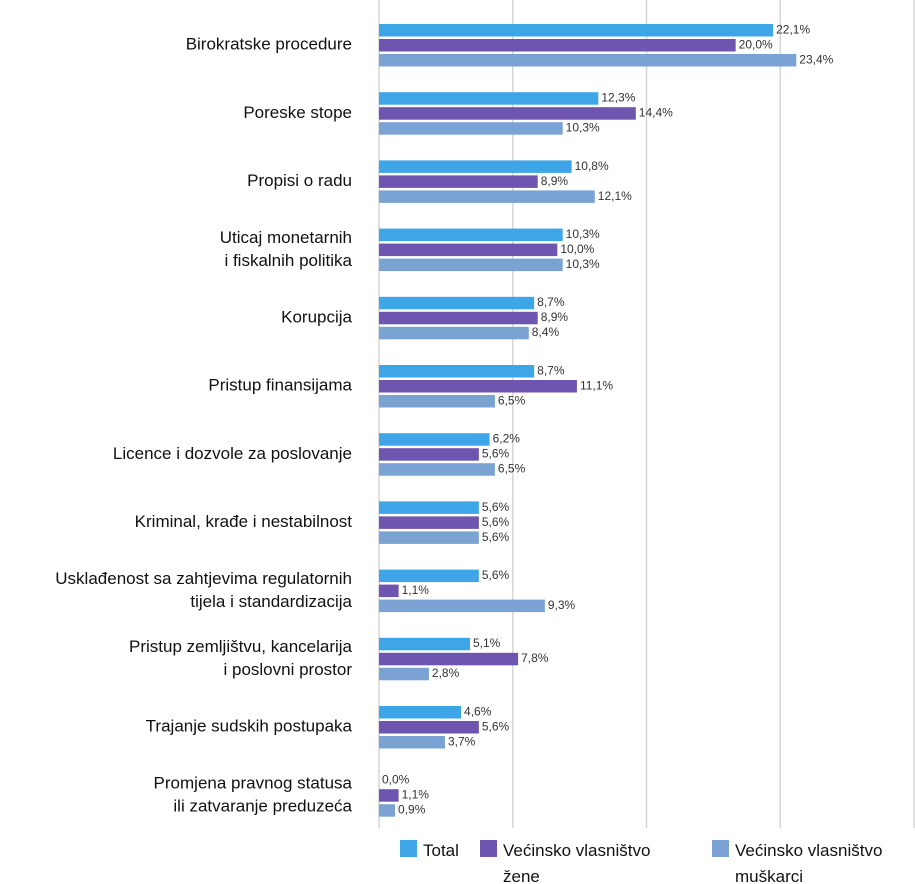 This screenshot has height=884, width=915. Describe the element at coordinates (756, 44) in the screenshot. I see `value-label: 20,0%` at that location.